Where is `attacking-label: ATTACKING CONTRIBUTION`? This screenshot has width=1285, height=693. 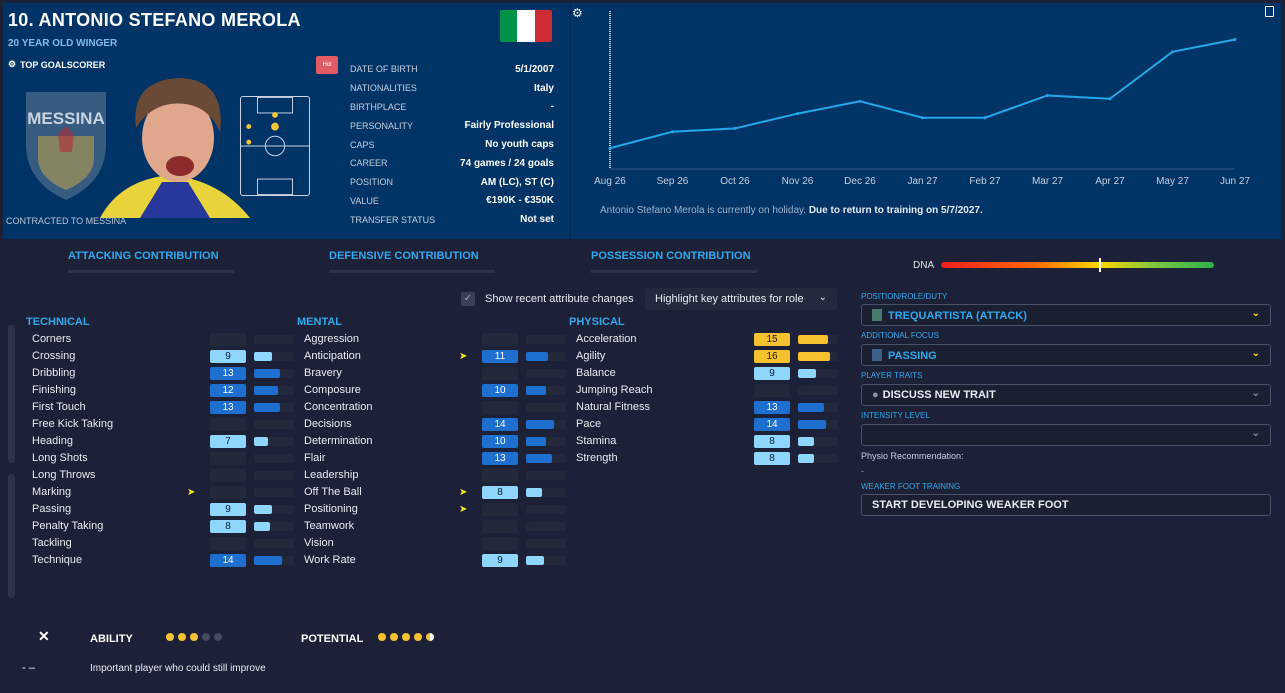
attacking-label: ATTACKING CONTRIBUTION is located at coordinates (143, 256).